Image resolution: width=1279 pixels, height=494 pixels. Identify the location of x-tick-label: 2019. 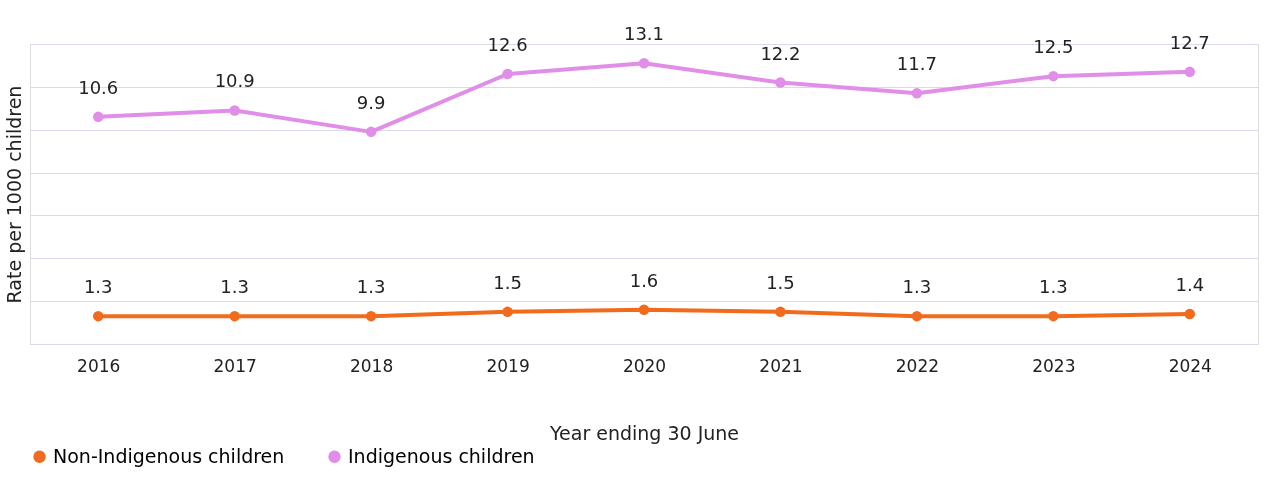
(508, 365).